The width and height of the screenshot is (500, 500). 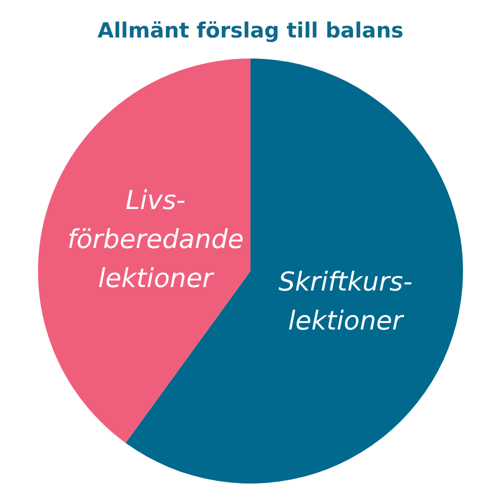 What do you see at coordinates (345, 301) in the screenshot?
I see `slice-label: Skriftkurs- lektioner` at bounding box center [345, 301].